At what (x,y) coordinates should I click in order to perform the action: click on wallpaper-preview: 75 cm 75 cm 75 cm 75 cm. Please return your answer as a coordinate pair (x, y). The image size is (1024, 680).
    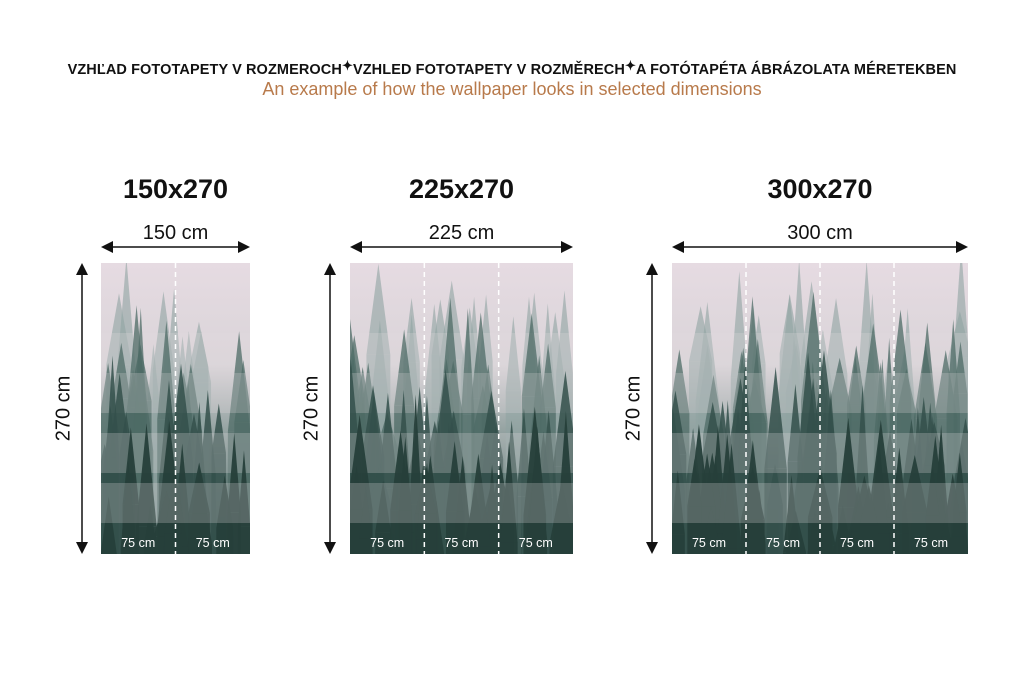
    Looking at the image, I should click on (820, 408).